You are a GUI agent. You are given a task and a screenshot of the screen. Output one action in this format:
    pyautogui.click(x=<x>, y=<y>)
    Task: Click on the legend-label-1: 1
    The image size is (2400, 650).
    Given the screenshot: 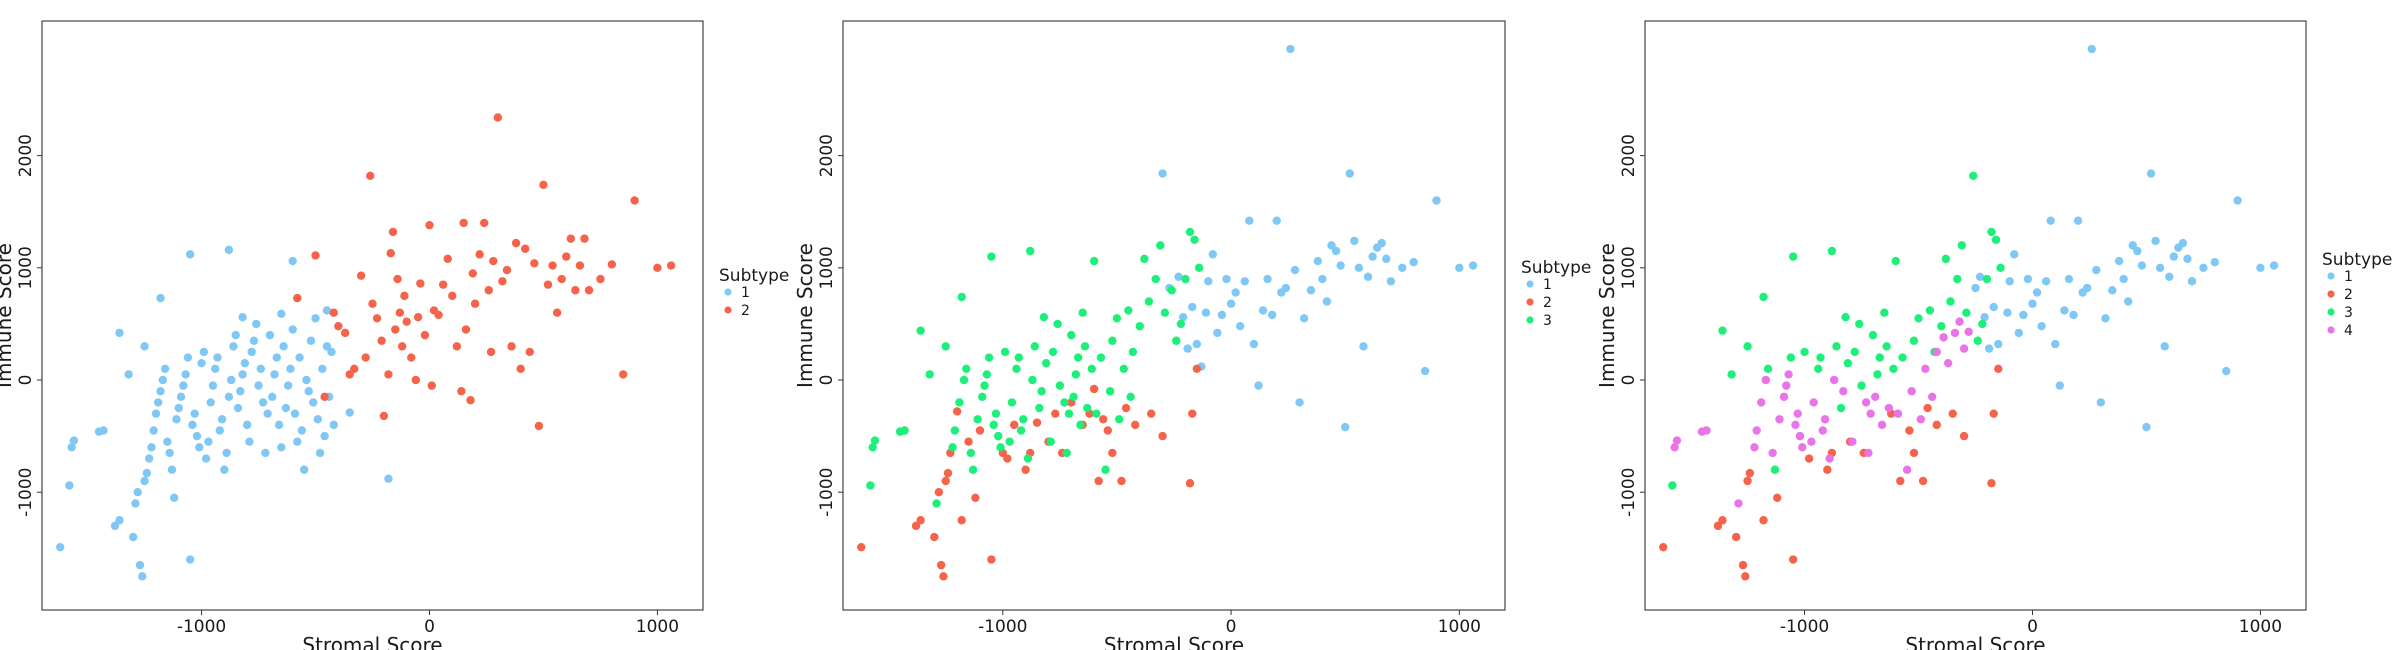 What is the action you would take?
    pyautogui.click(x=2348, y=277)
    